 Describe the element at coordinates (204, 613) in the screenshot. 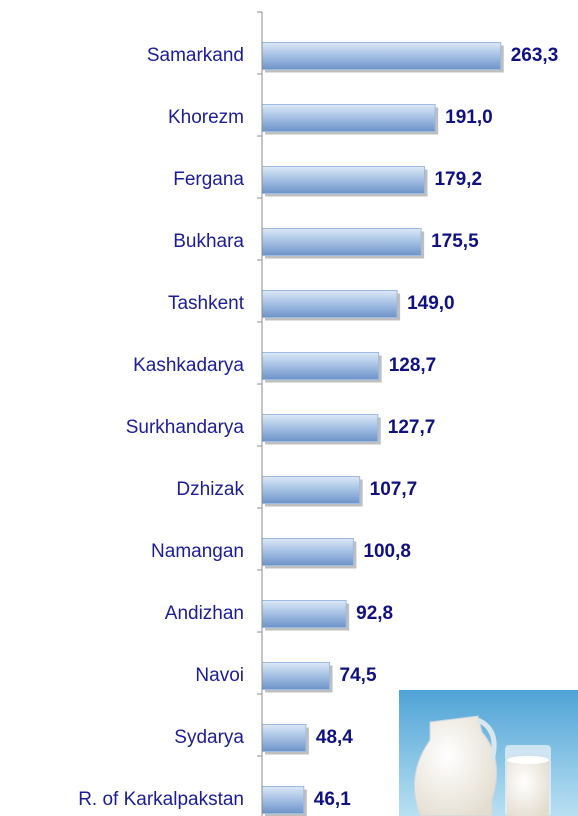

I see `category-label: Andizhan` at that location.